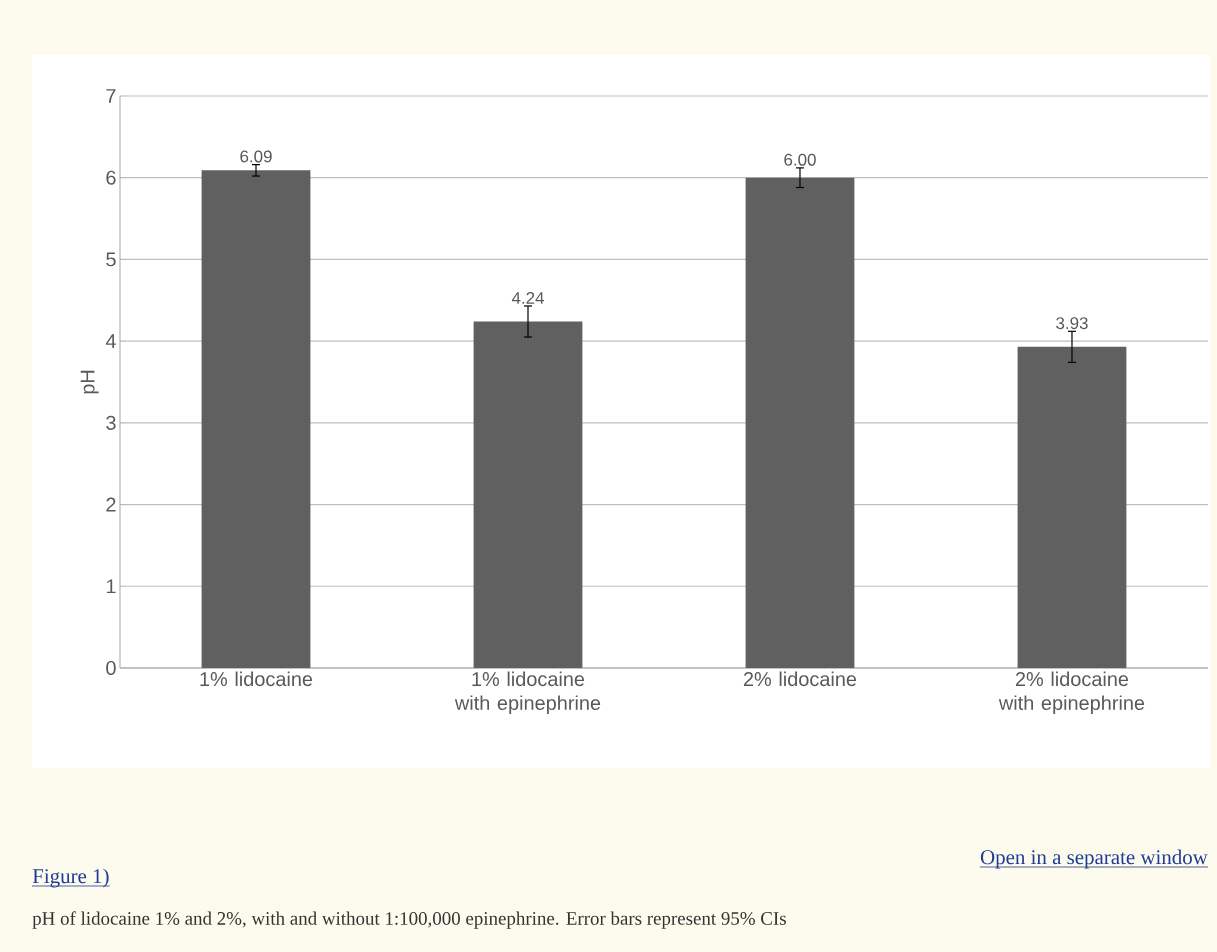 This screenshot has width=1217, height=952. Describe the element at coordinates (89, 382) in the screenshot. I see `y-axis-title: pH` at that location.